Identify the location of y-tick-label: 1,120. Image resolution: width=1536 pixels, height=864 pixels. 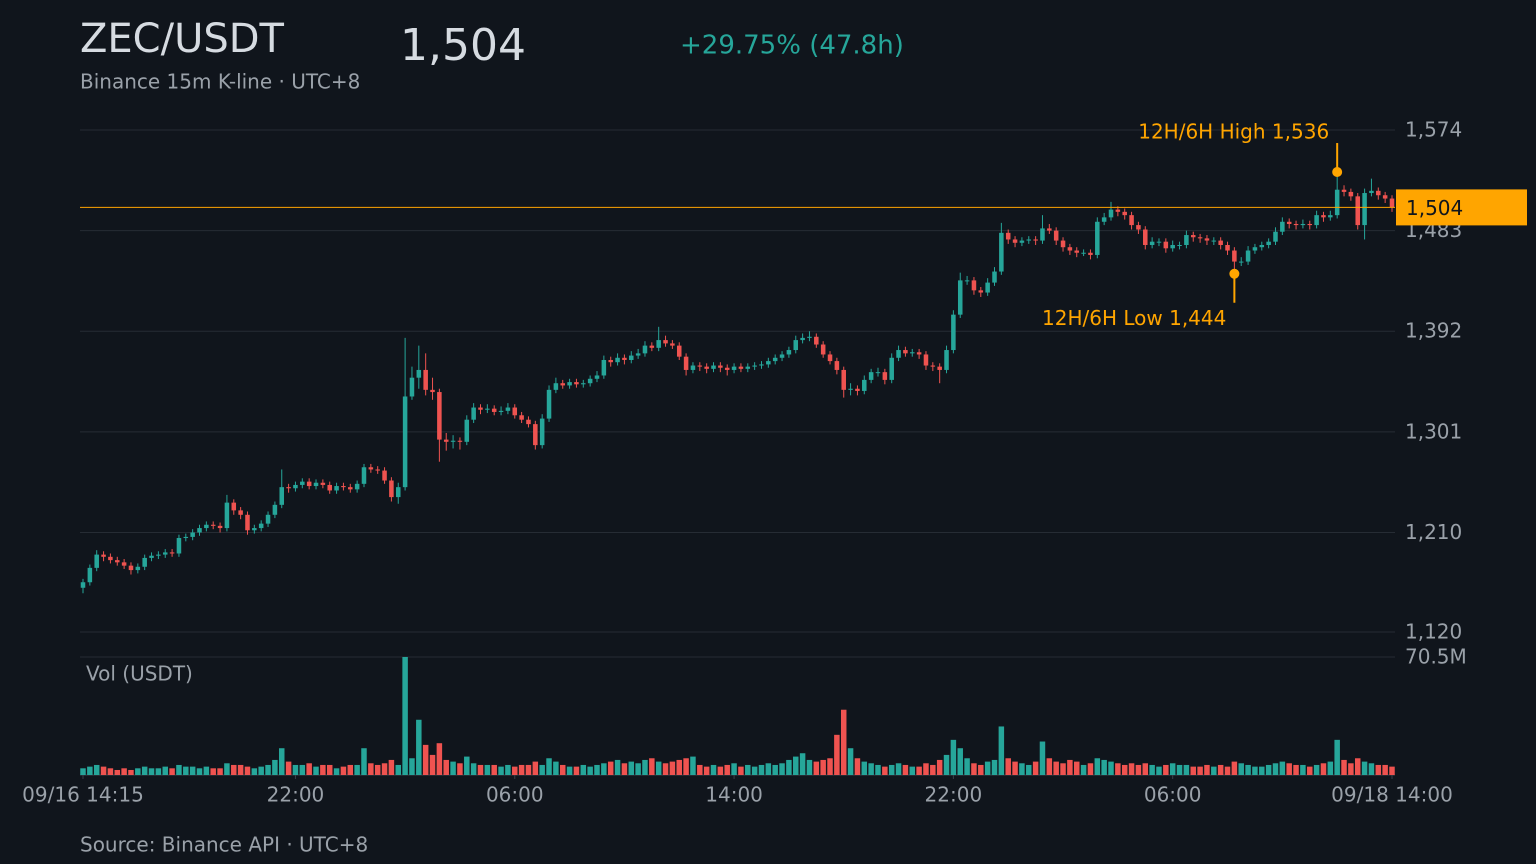
(1433, 632).